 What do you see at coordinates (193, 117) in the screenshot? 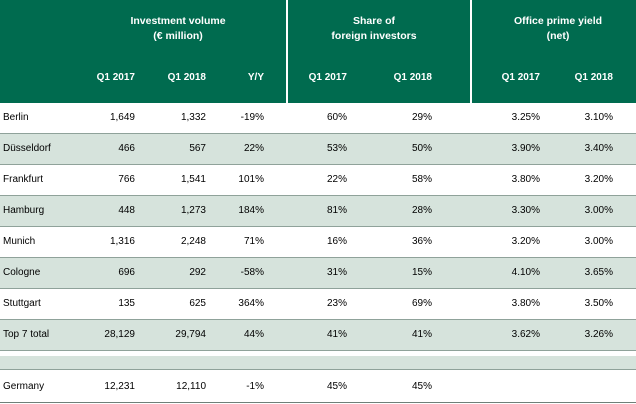
I see `table-cell: 1,332` at bounding box center [193, 117].